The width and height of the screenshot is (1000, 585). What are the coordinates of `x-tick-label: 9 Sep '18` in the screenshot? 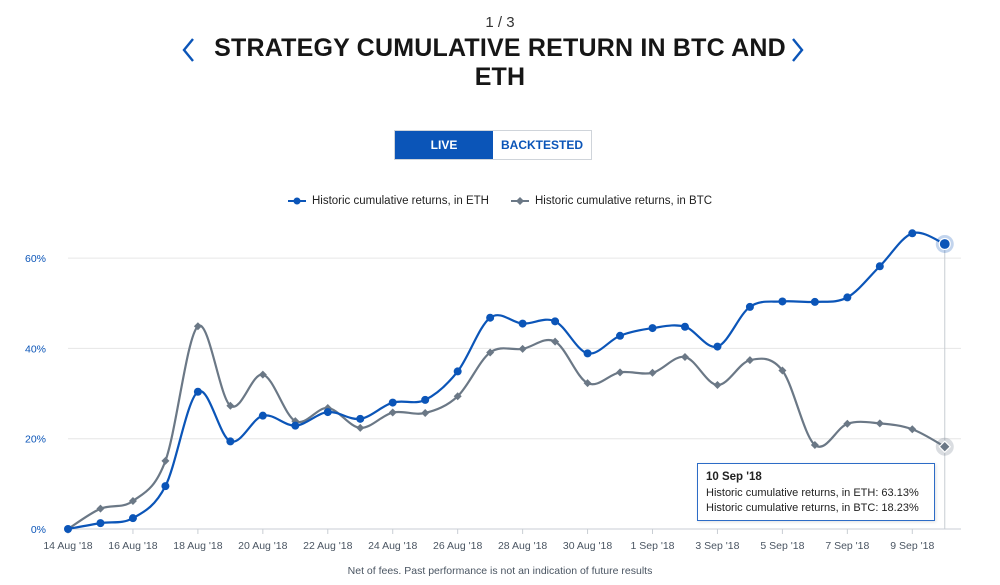 It's located at (912, 546).